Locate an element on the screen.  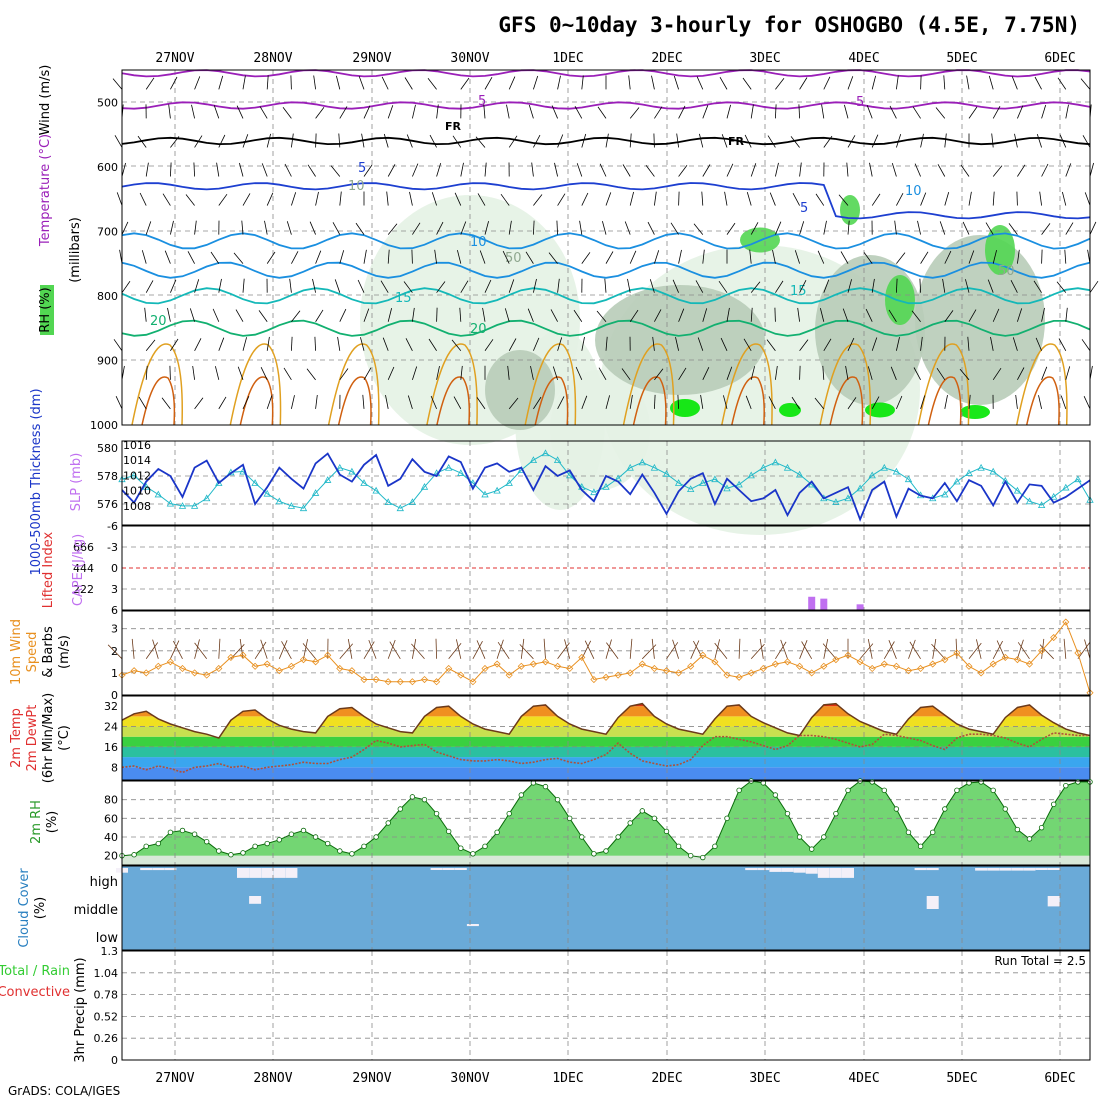
y2-tick-label: 1008 is located at coordinates (137, 506).